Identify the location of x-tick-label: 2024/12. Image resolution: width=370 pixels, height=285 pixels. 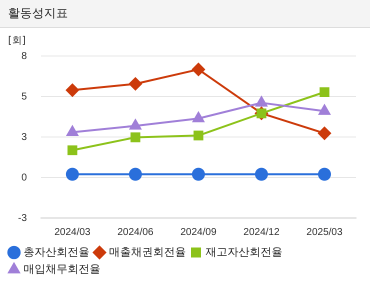
(261, 232).